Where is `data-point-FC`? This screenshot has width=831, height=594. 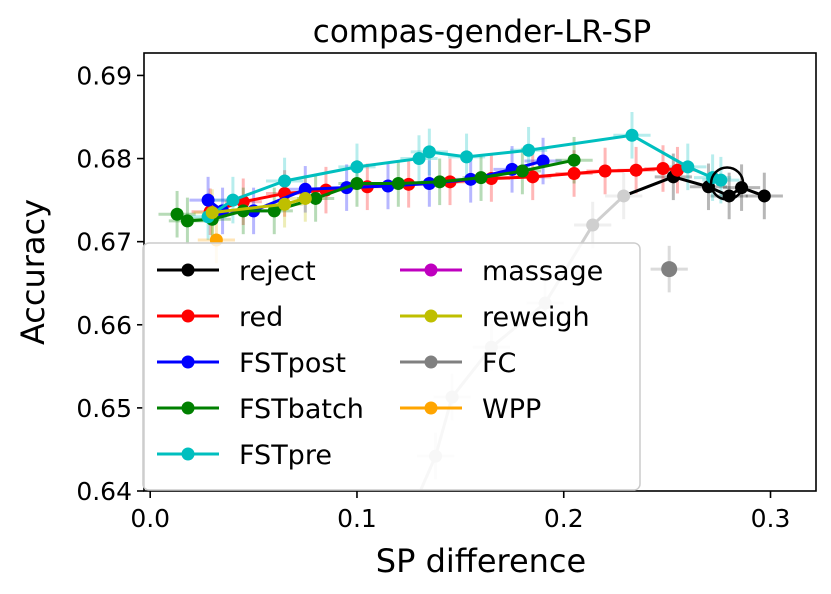
data-point-FC is located at coordinates (669, 269).